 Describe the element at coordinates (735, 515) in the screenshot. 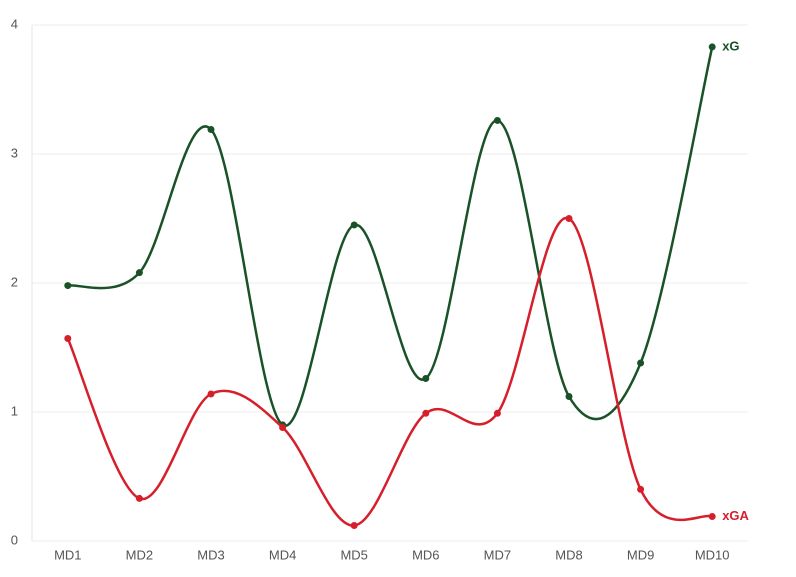

I see `series-label: xGA` at that location.